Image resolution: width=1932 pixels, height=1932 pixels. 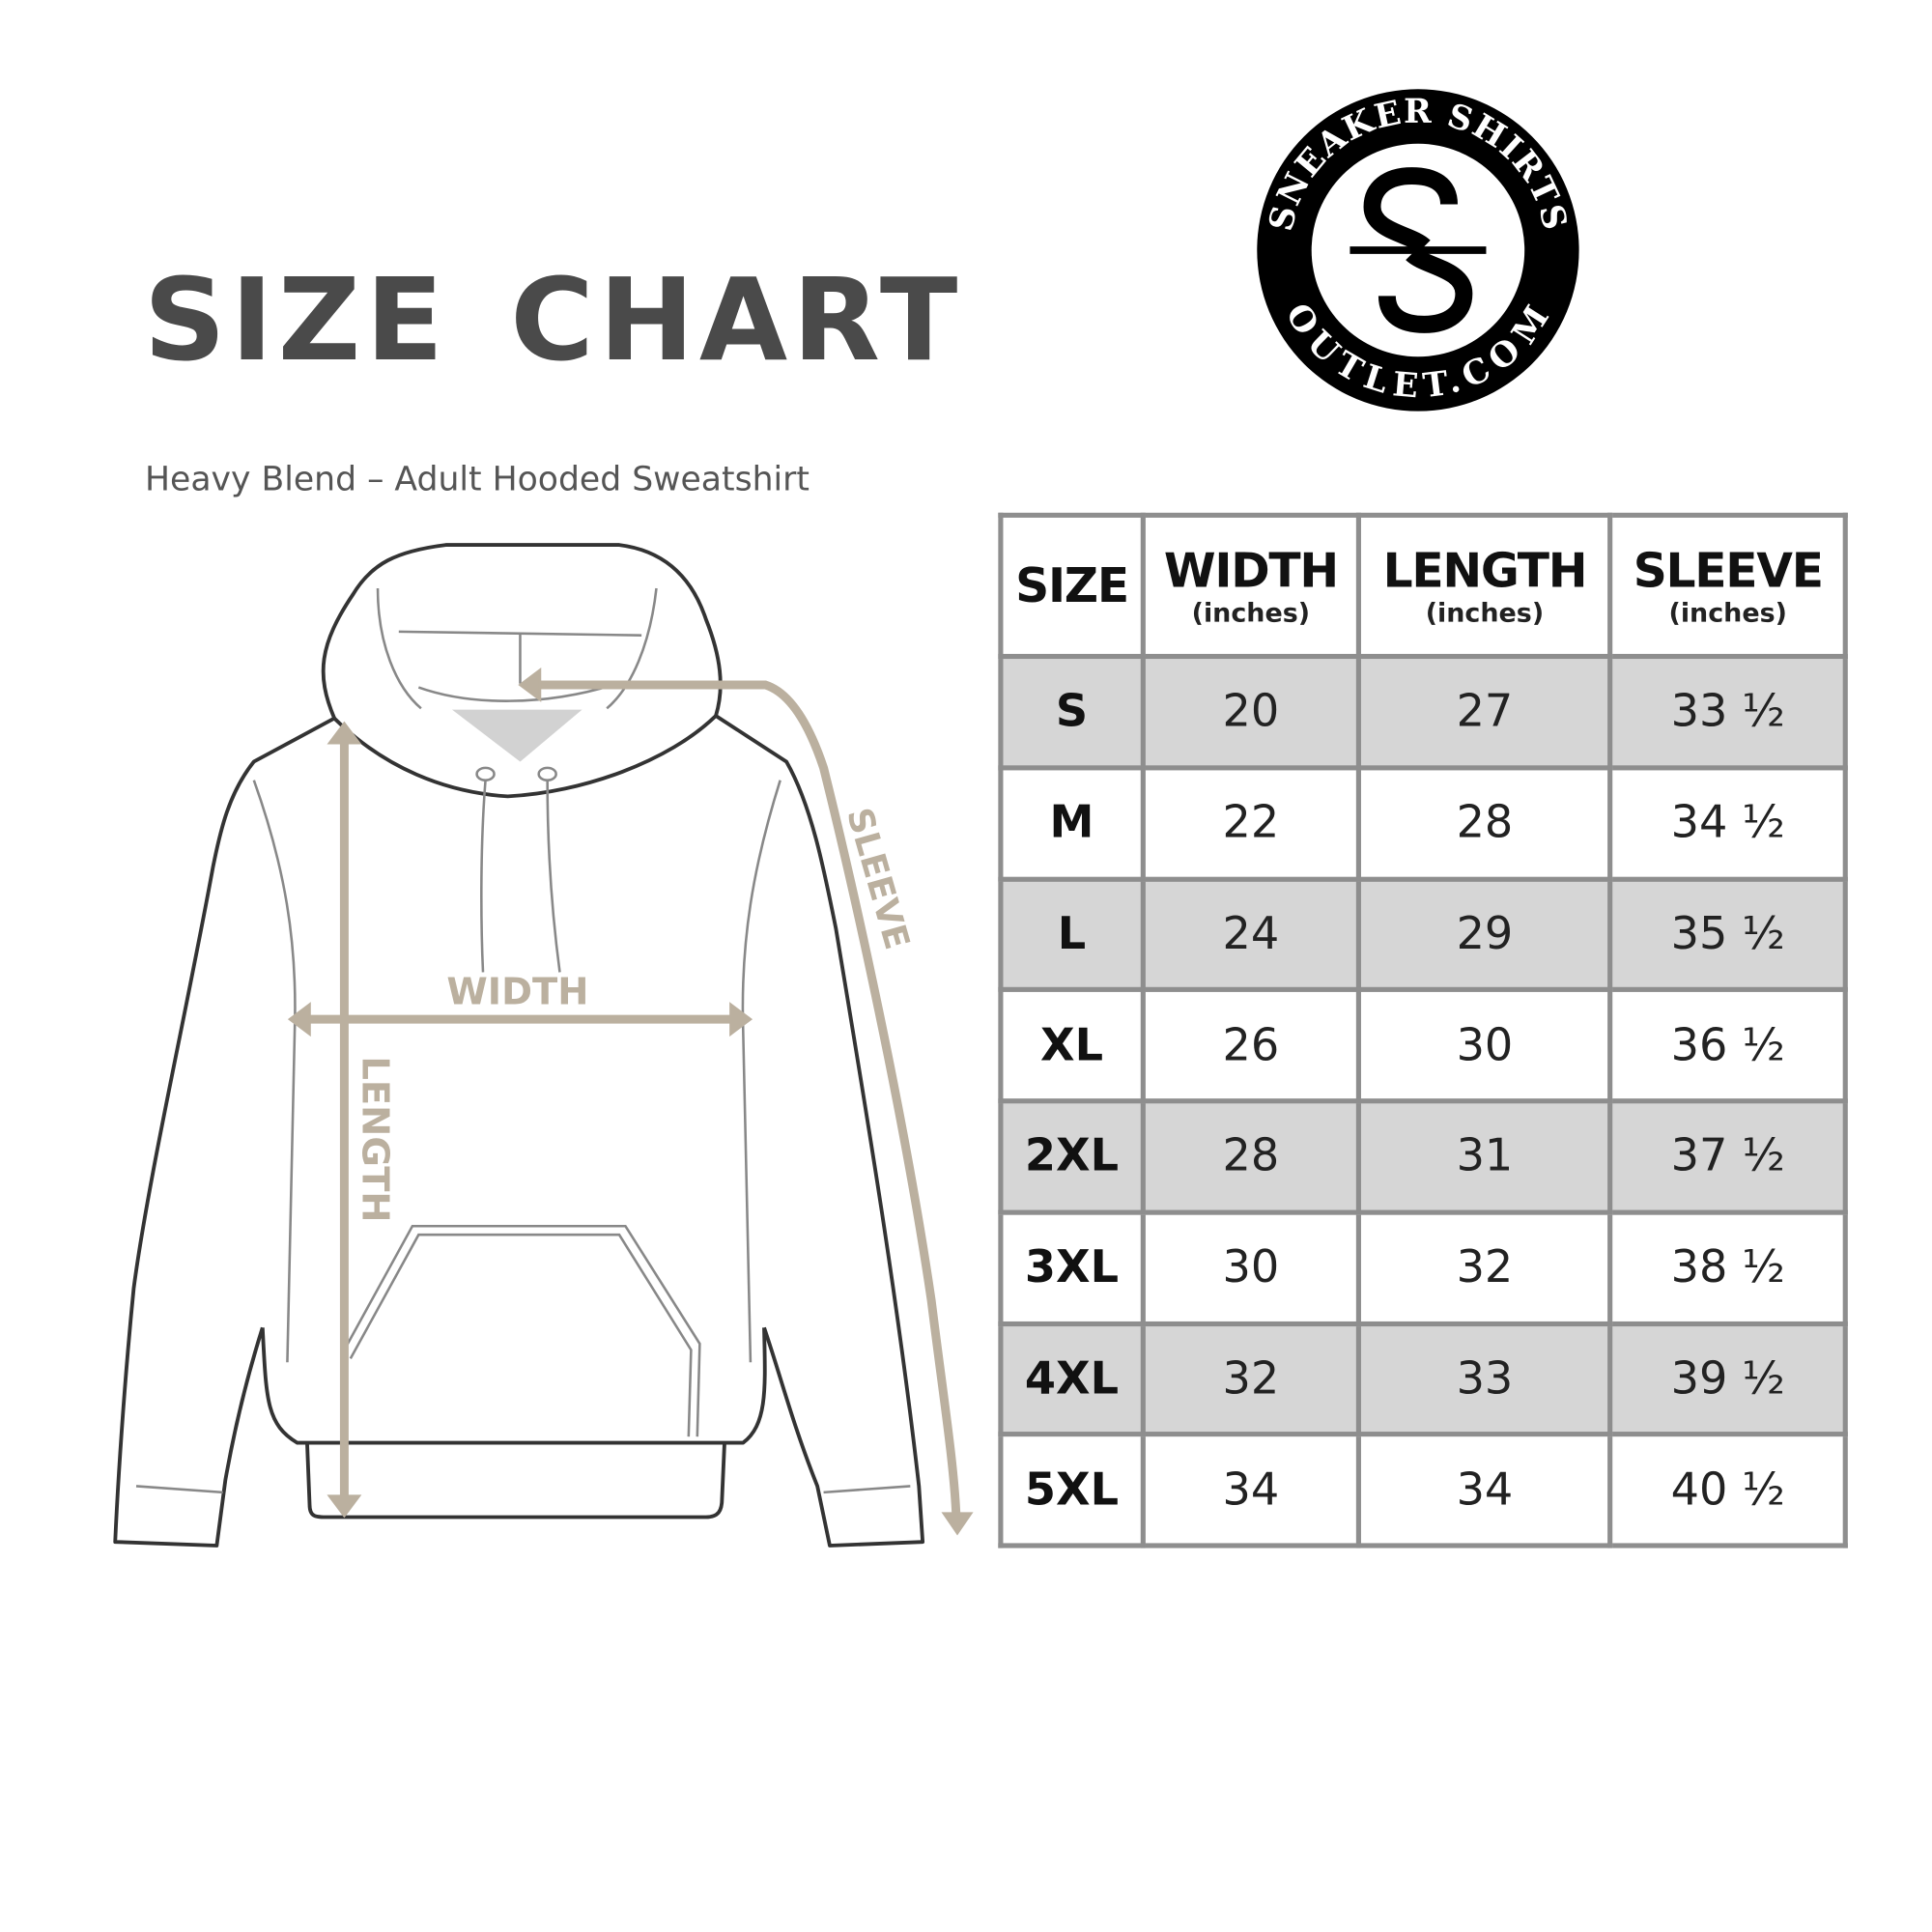 I want to click on table-row: S 20 27 33 ½, so click(x=1423, y=712).